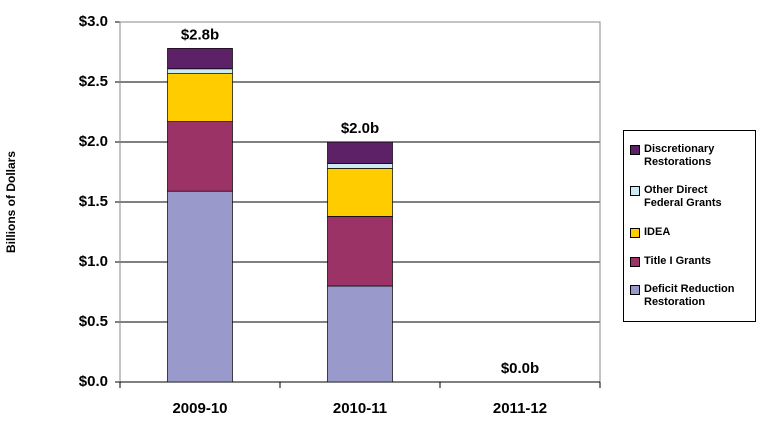  I want to click on y-tick-label: $2.0, so click(93, 141).